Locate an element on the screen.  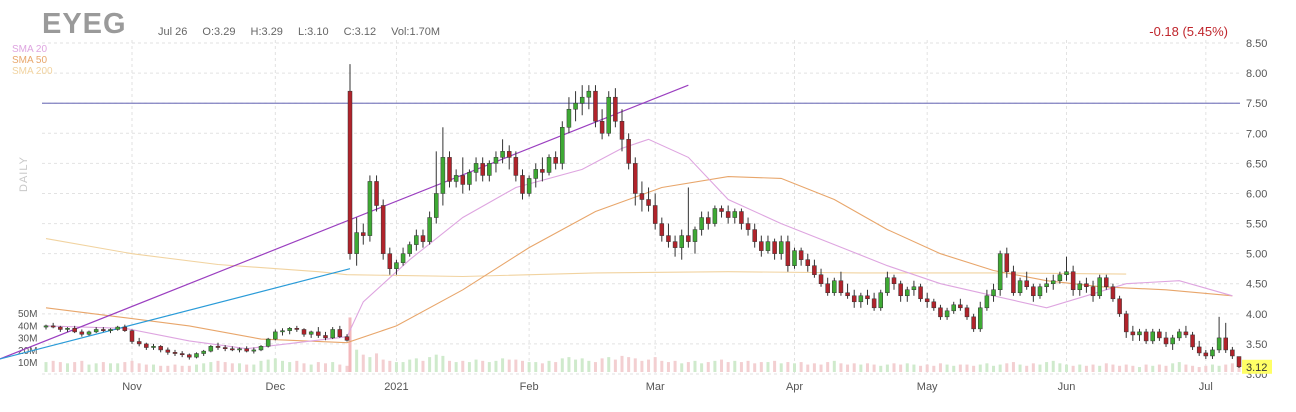
last-price-label: 3.12 is located at coordinates (1256, 368).